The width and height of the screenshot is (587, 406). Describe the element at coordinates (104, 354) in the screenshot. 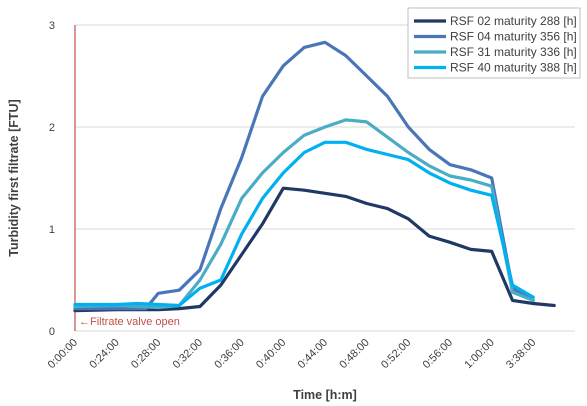

I see `x-tick-label: 0:24:00` at that location.